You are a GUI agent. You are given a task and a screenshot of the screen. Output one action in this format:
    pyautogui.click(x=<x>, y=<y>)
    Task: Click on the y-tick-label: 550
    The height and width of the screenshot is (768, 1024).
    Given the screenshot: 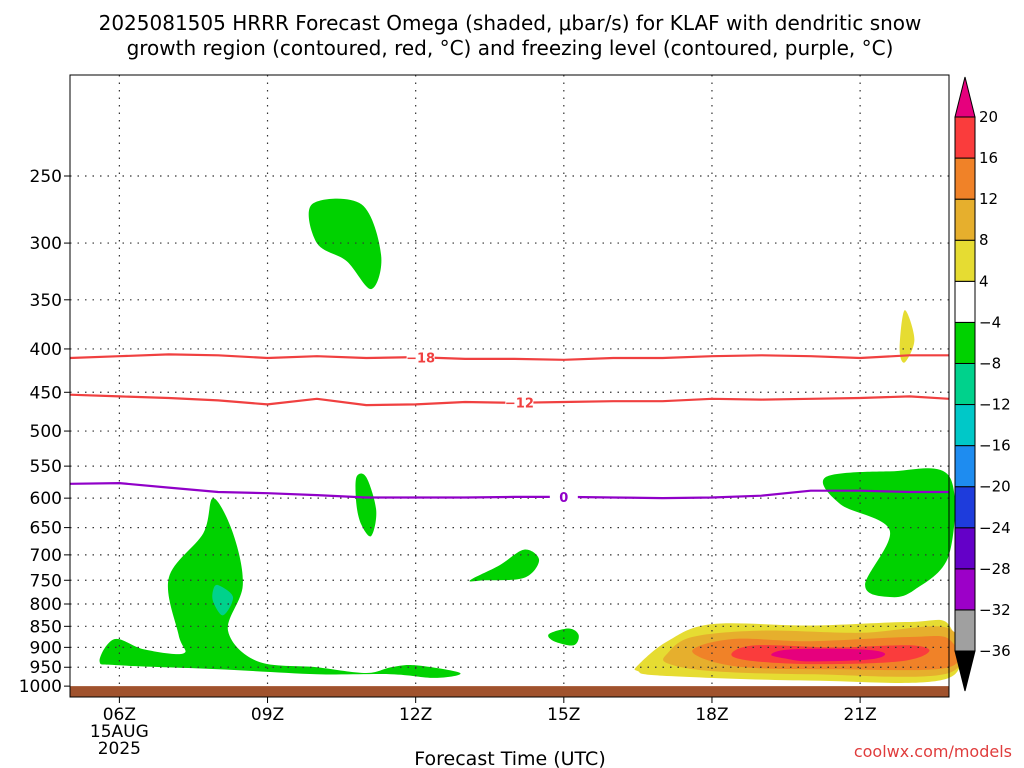 What is the action you would take?
    pyautogui.click(x=46, y=467)
    